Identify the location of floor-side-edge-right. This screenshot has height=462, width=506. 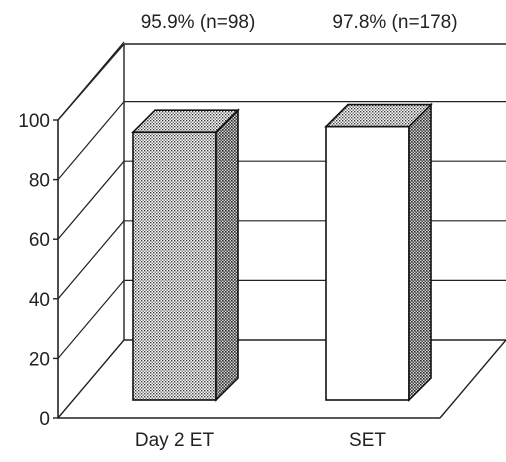
(472, 379).